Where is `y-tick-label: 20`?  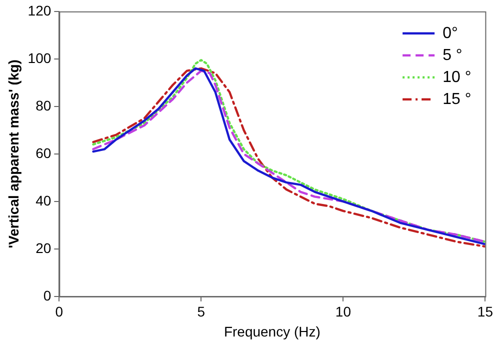
y-tick-label: 20 is located at coordinates (44, 248).